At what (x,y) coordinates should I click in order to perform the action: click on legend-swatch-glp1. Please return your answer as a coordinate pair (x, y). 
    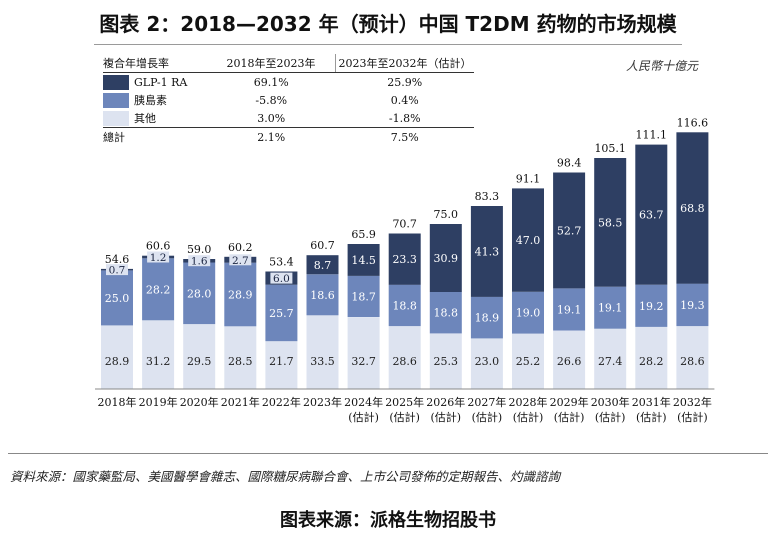
    Looking at the image, I should click on (116, 82).